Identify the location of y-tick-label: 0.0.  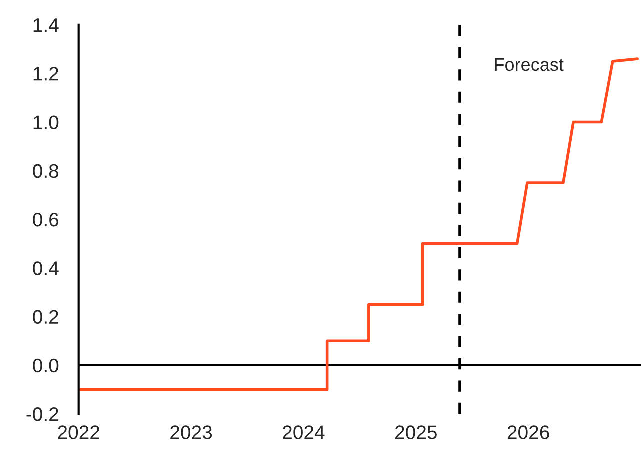
(46, 365).